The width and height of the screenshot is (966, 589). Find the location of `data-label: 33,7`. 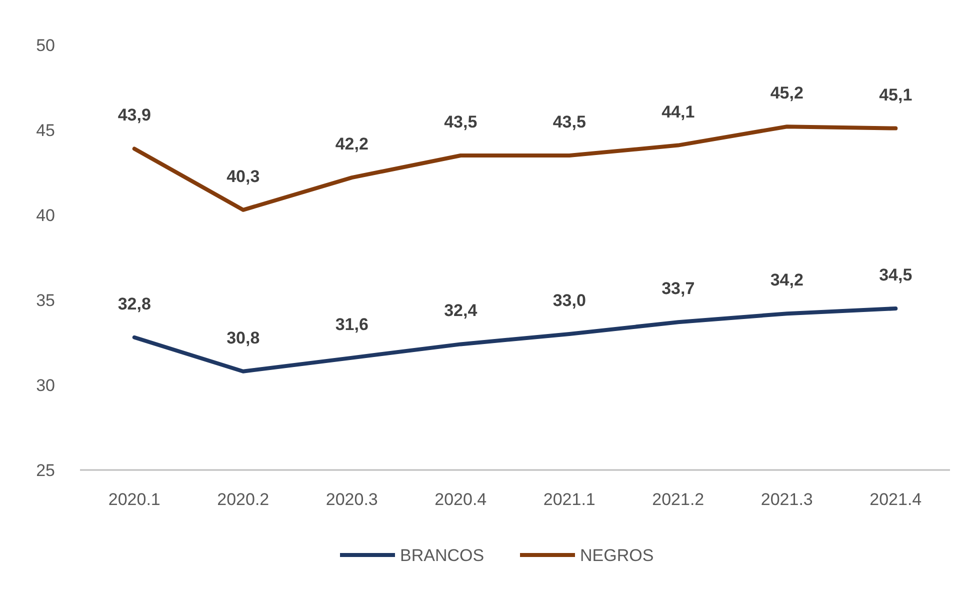

data-label: 33,7 is located at coordinates (678, 288).